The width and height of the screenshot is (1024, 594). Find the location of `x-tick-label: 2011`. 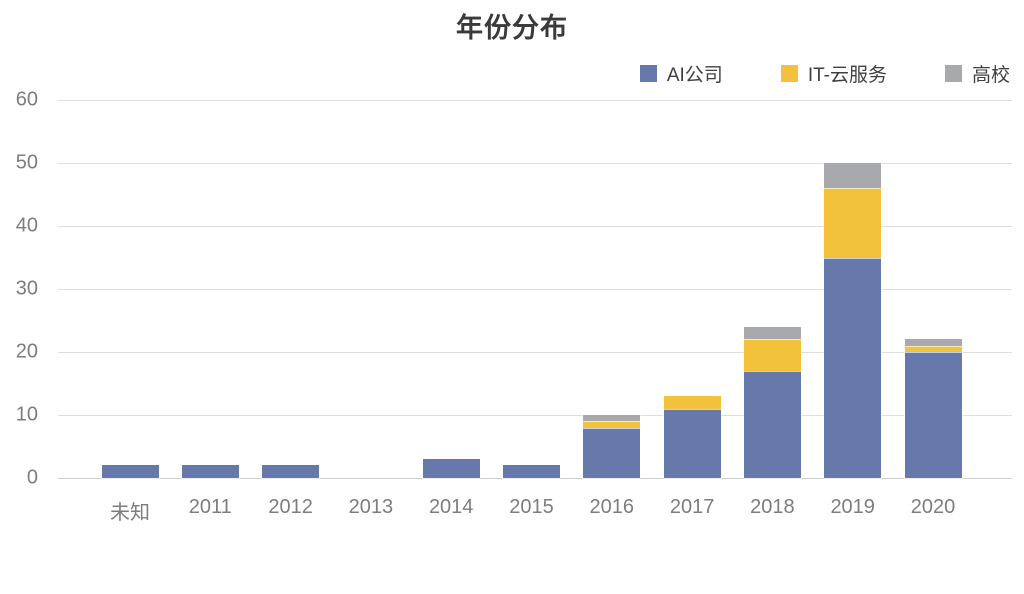

x-tick-label: 2011 is located at coordinates (210, 507).